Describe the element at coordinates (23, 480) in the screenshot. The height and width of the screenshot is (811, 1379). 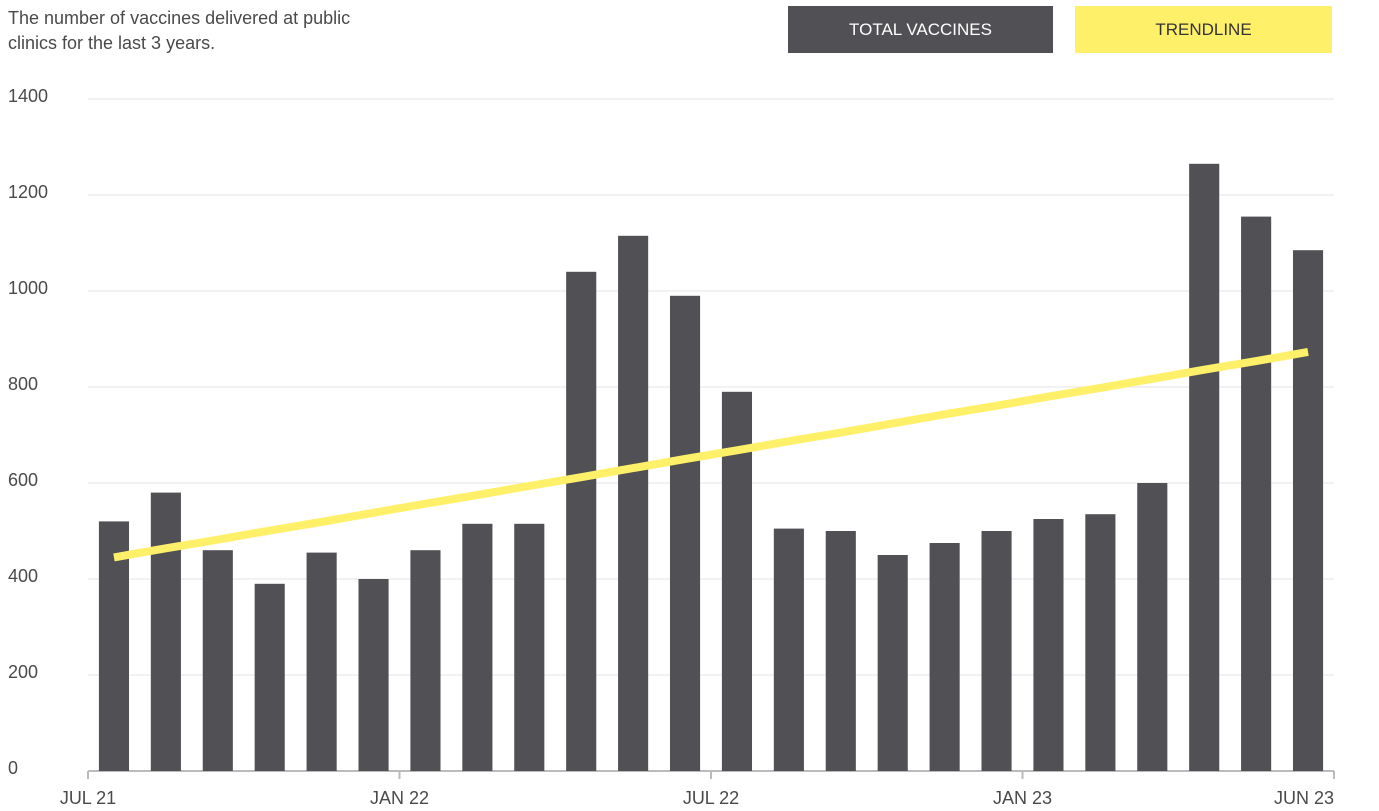
I see `y-tick-label: 600` at that location.